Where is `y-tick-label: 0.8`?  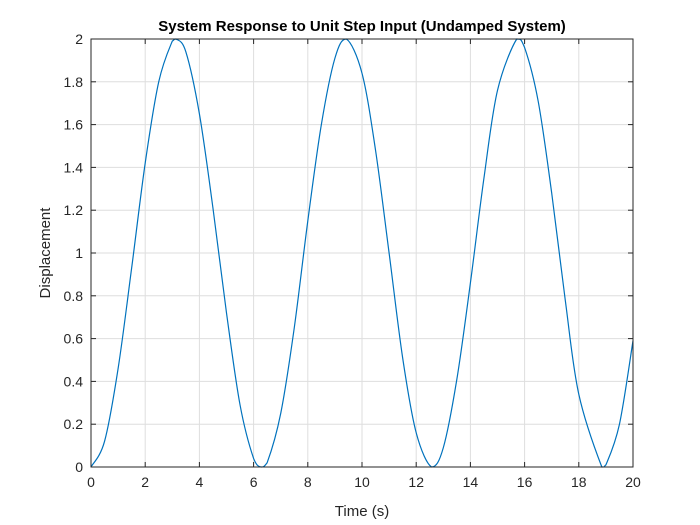
y-tick-label: 0.8 is located at coordinates (74, 296).